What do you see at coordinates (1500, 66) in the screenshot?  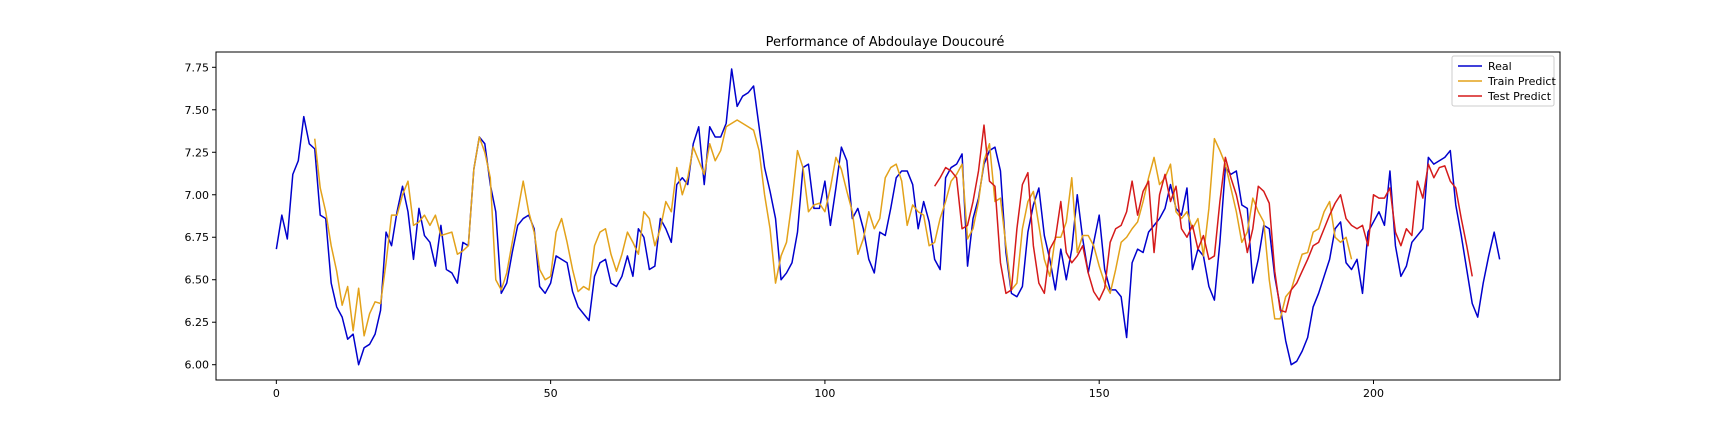 I see `legend-label: Real` at bounding box center [1500, 66].